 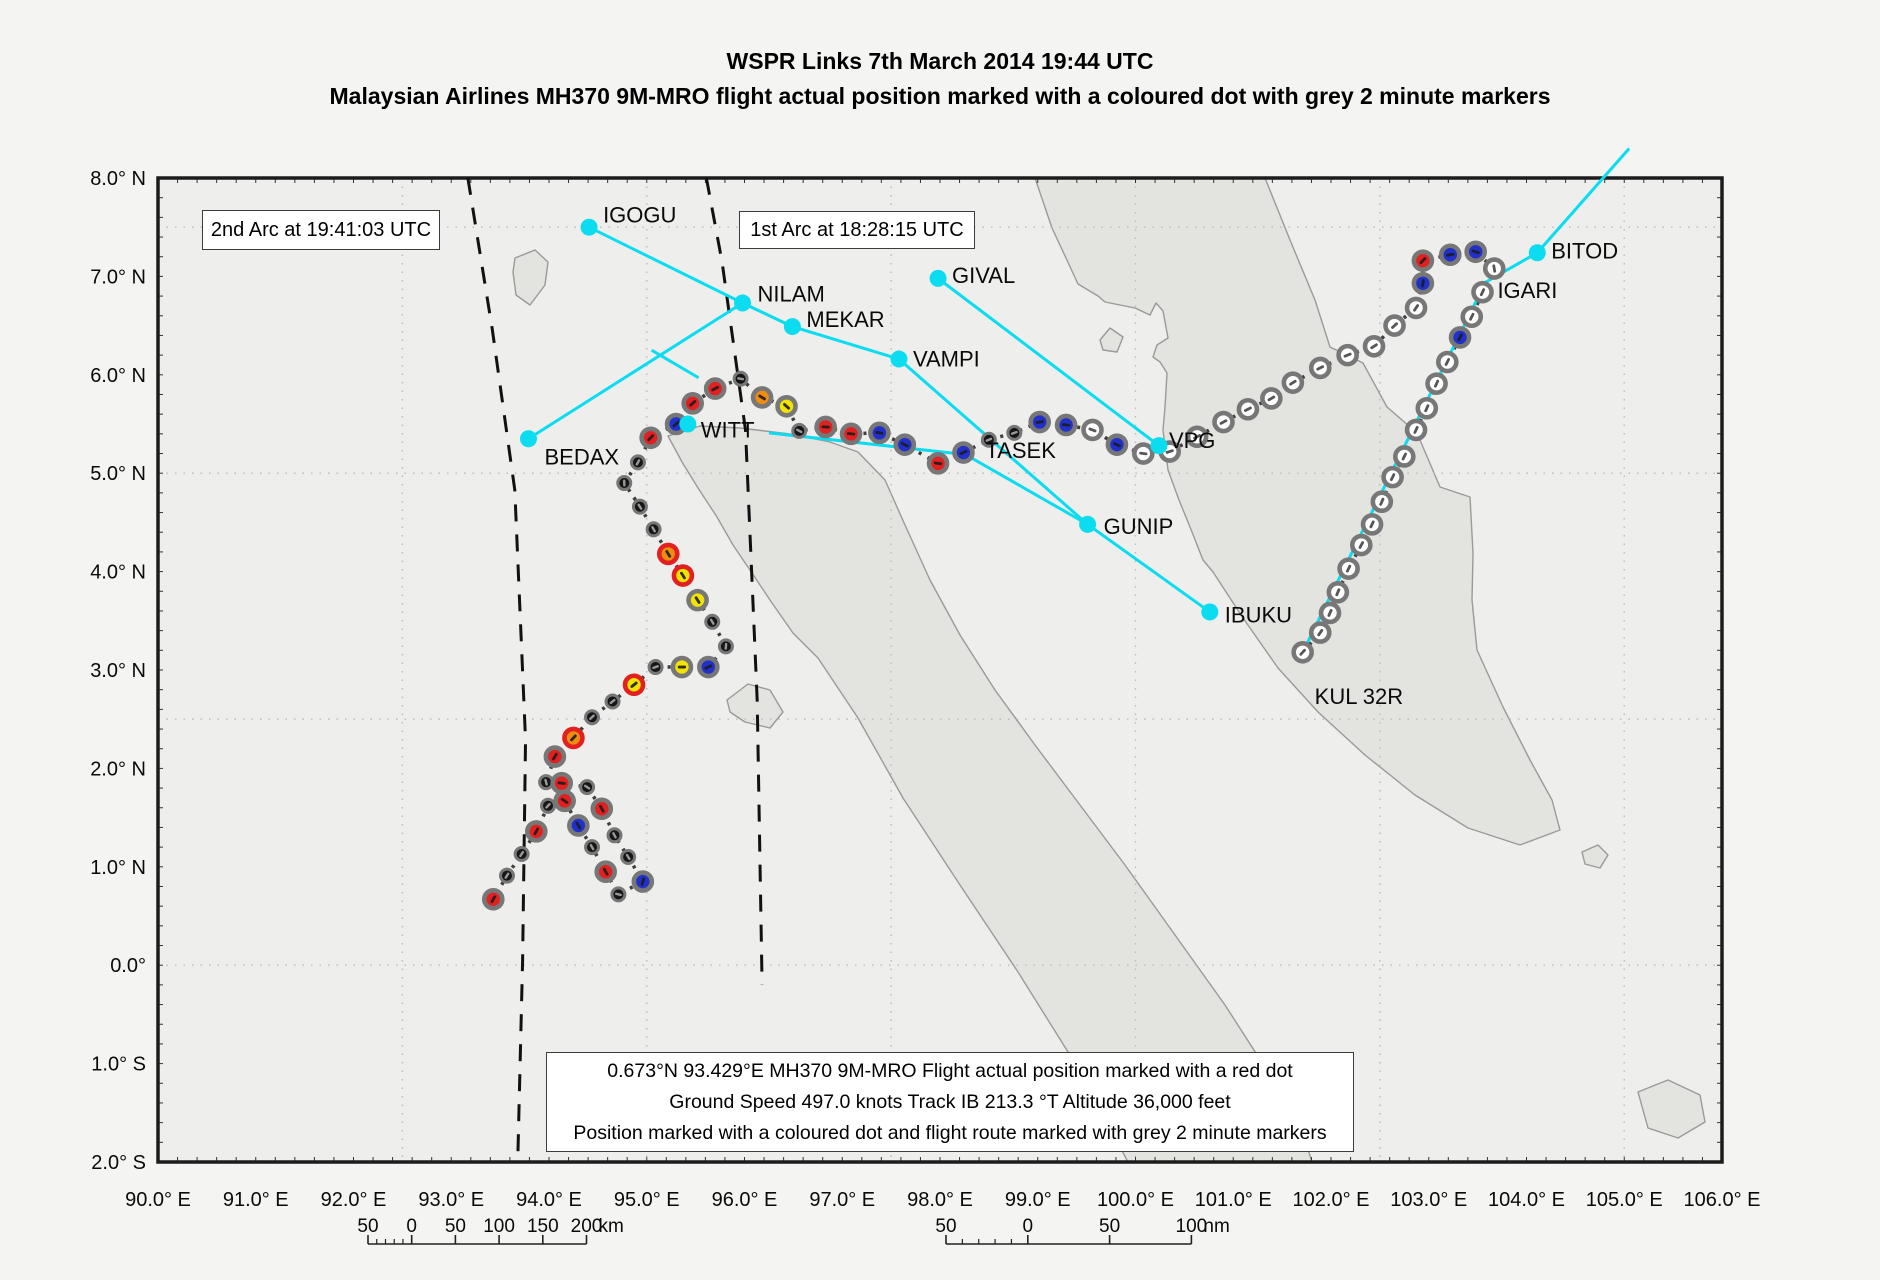 I want to click on scalebar-label: 150, so click(x=543, y=1226).